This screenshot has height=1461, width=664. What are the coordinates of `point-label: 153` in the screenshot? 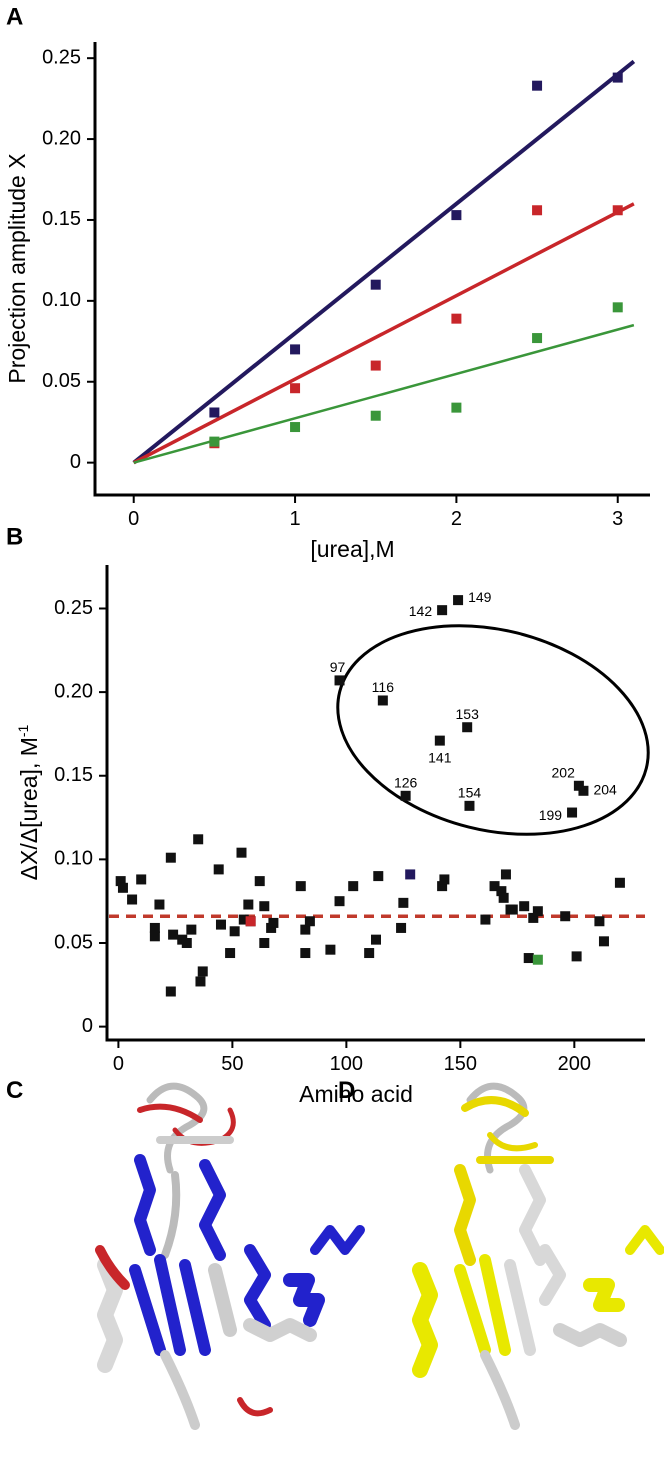 It's located at (468, 714).